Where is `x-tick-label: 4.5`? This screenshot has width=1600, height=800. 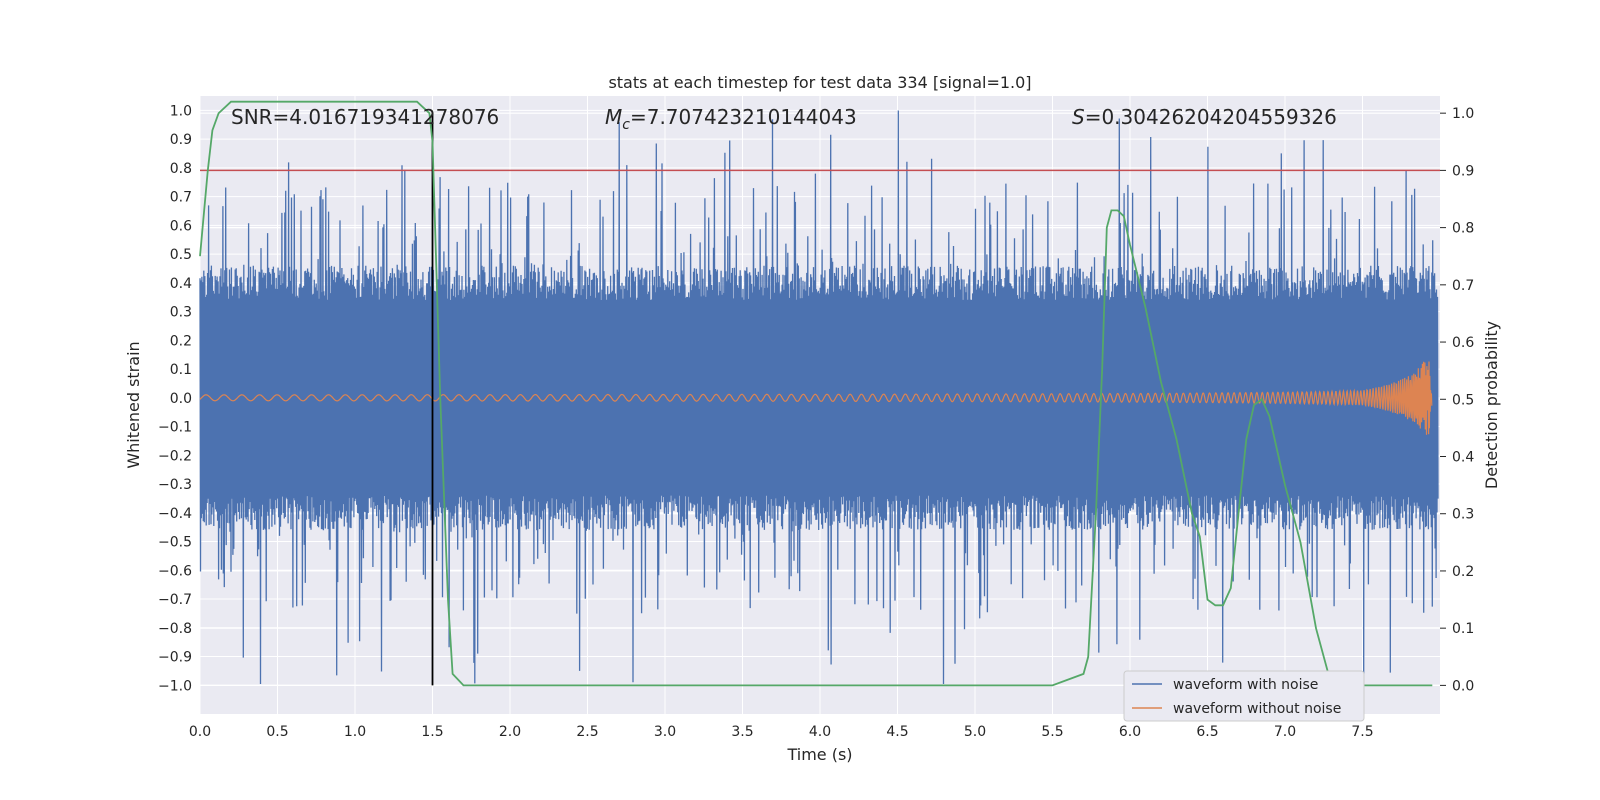
x-tick-label: 4.5 is located at coordinates (897, 732).